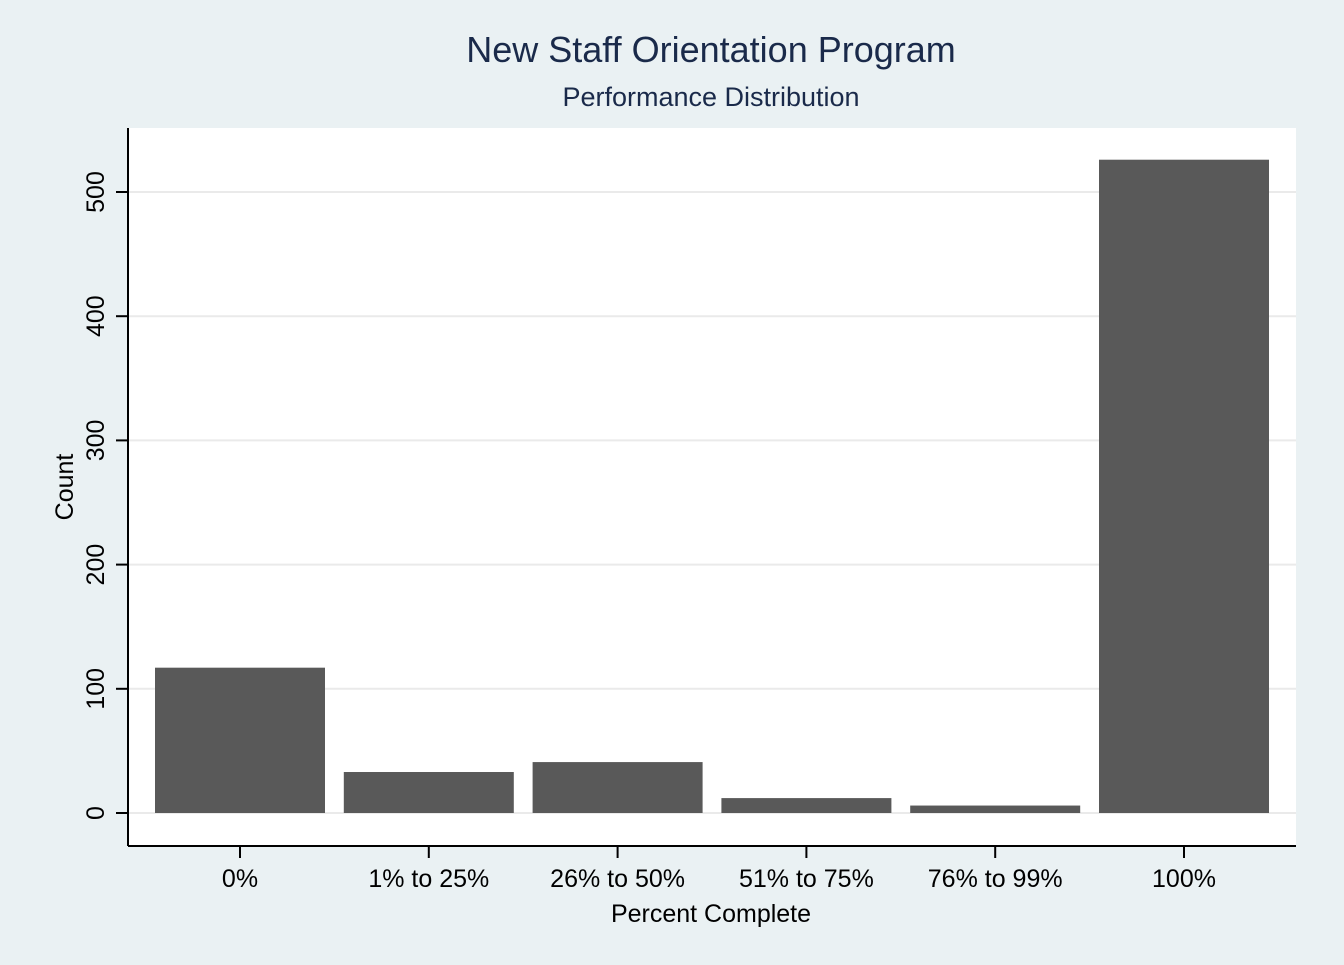 This screenshot has width=1344, height=965. What do you see at coordinates (995, 879) in the screenshot?
I see `x-tick-label: 76% to 99%` at bounding box center [995, 879].